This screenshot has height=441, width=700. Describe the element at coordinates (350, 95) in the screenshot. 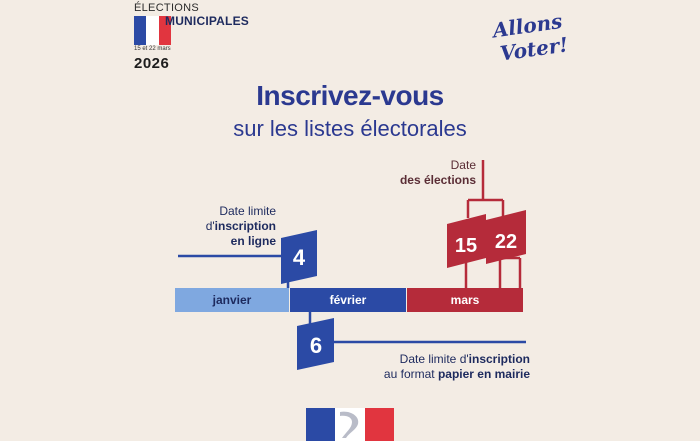

I see `page-title: Inscrivez-vous` at that location.